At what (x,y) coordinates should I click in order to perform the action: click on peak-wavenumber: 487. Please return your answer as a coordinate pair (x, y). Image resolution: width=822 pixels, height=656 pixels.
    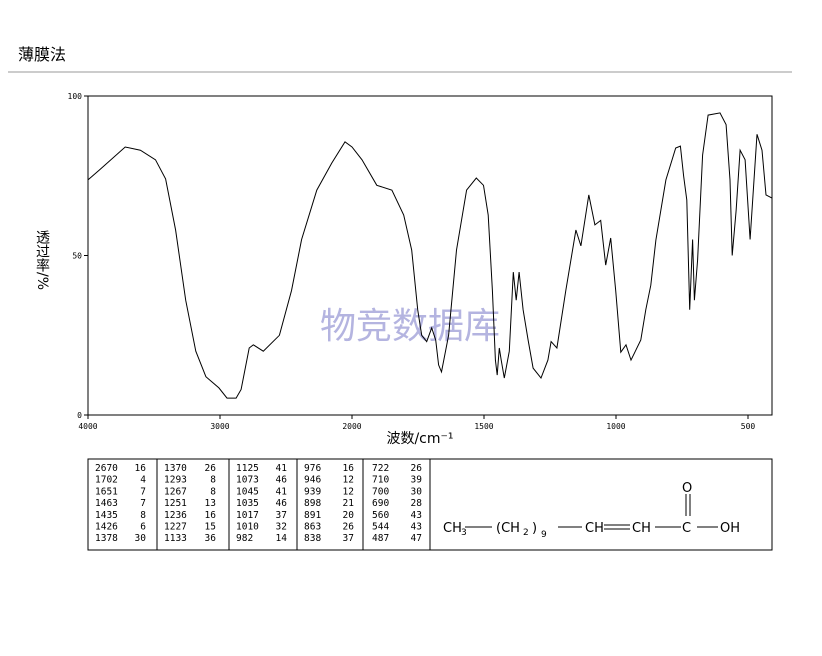
    Looking at the image, I should click on (380, 538).